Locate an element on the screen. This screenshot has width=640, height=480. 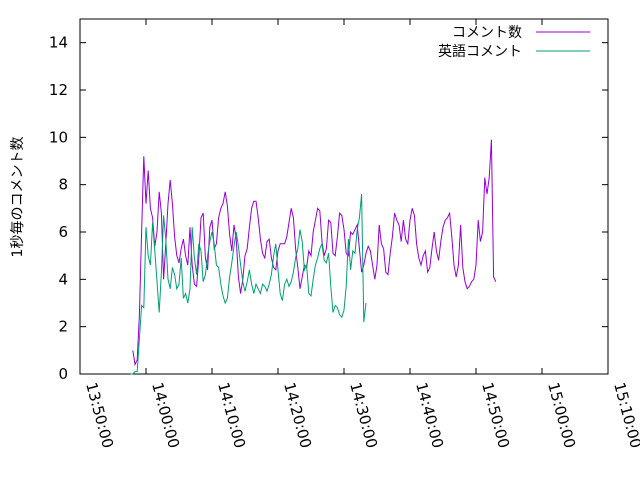
x-tick-label: 14:50:00 is located at coordinates (495, 415).